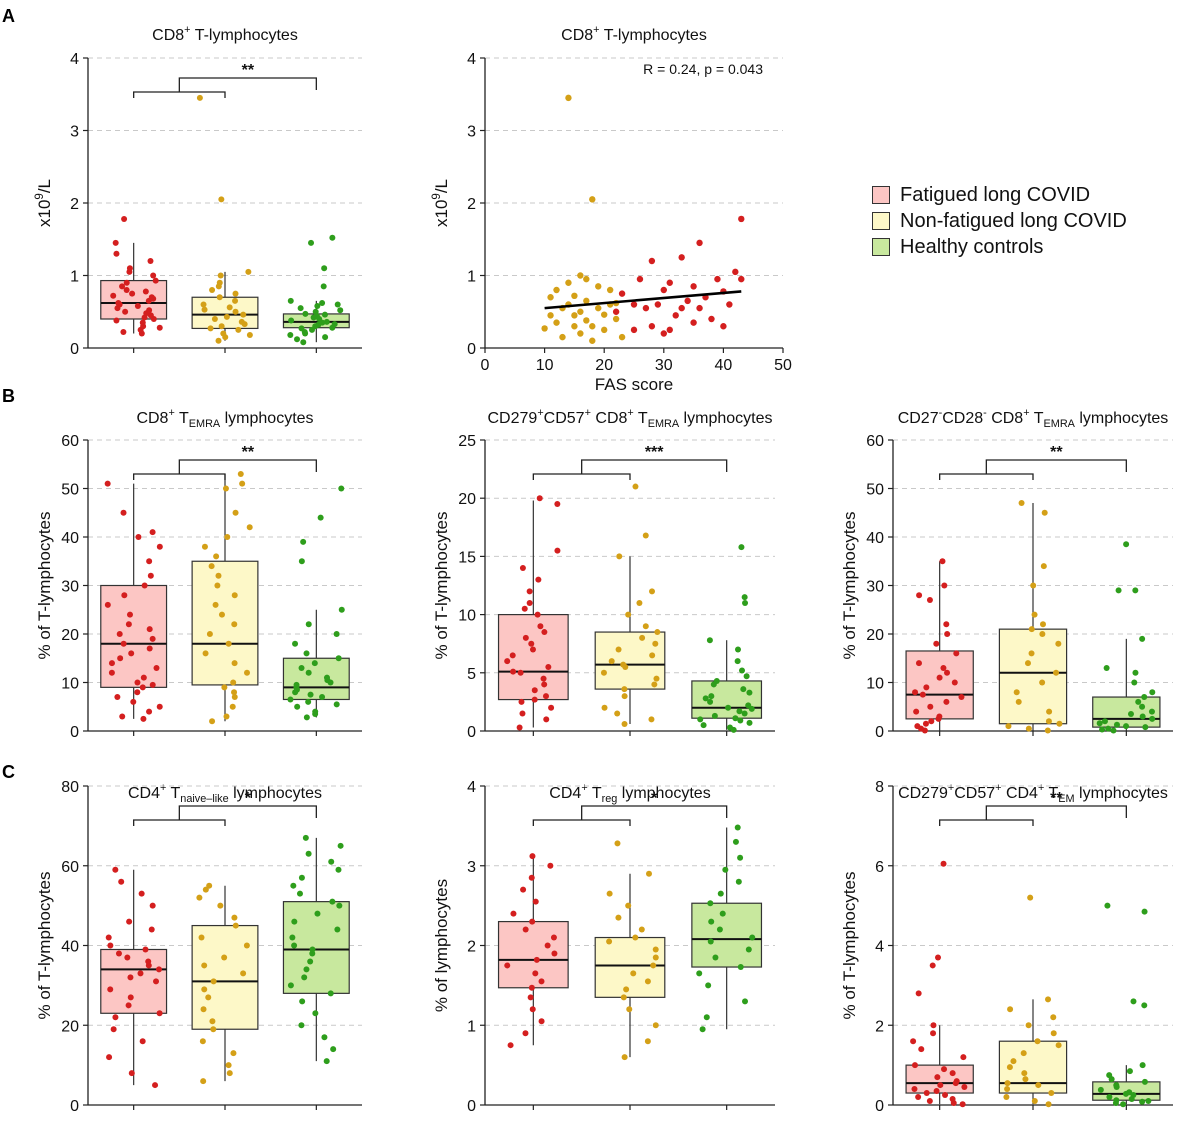 This screenshot has height=1123, width=1200. Describe the element at coordinates (225, 623) in the screenshot. I see `box-nonfatigued` at that location.